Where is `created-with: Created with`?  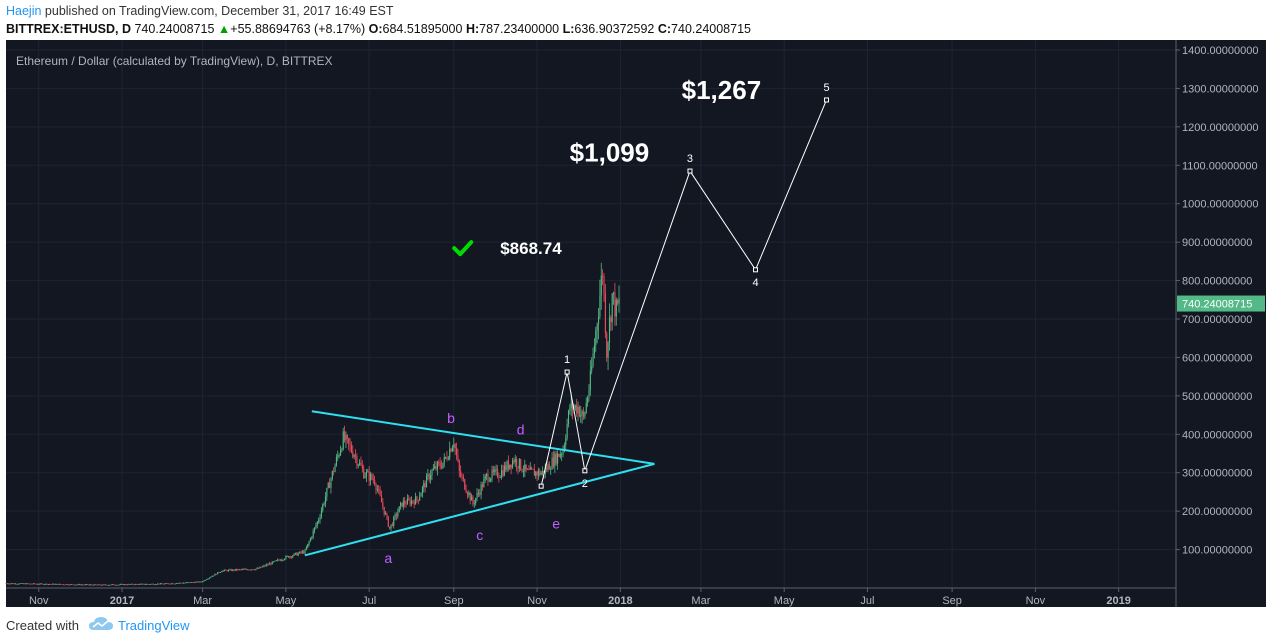
created-with: Created with is located at coordinates (42, 625).